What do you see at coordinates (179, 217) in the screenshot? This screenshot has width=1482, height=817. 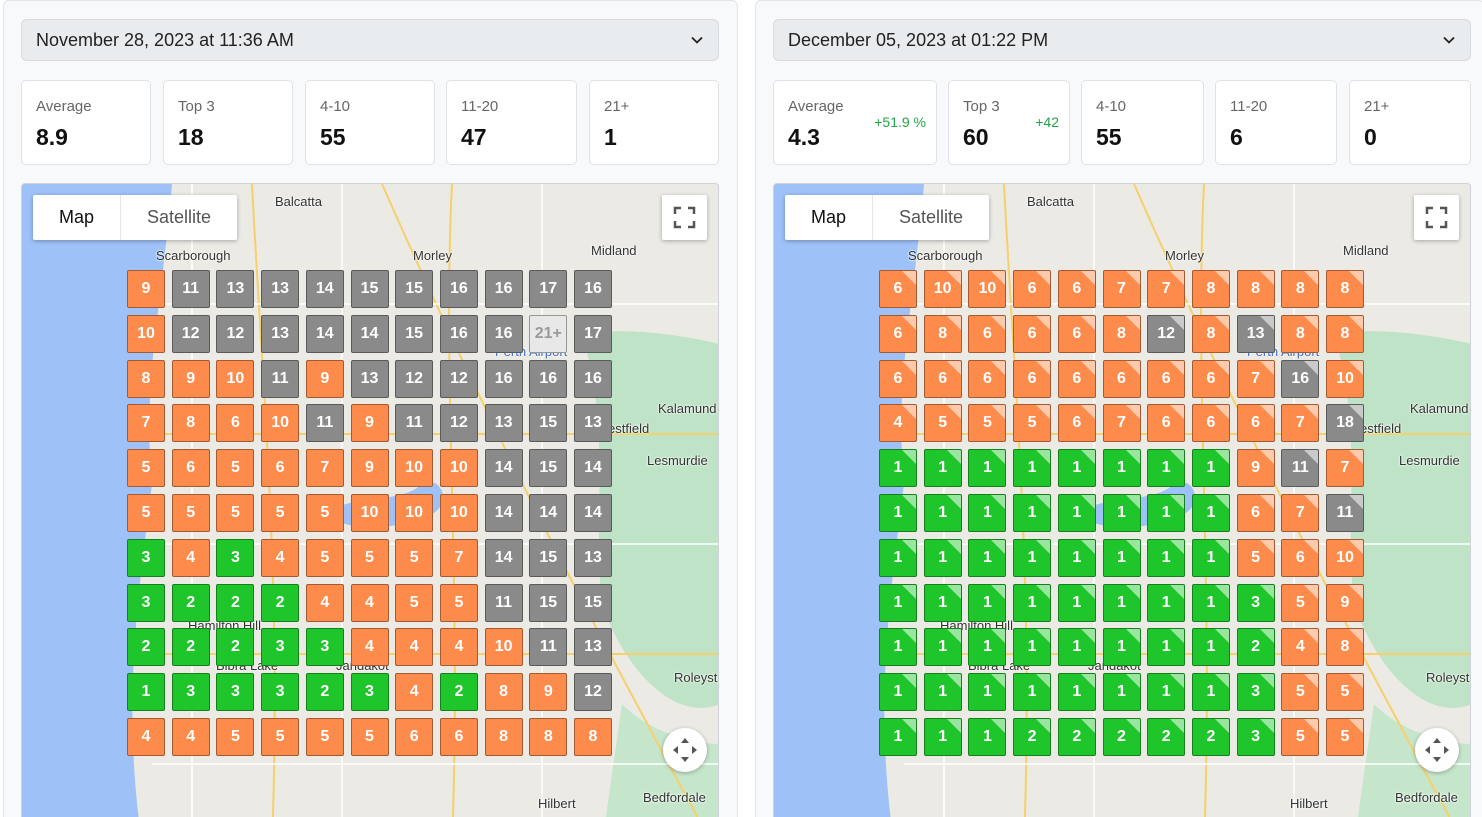 I see `map-type-button: Satellite` at bounding box center [179, 217].